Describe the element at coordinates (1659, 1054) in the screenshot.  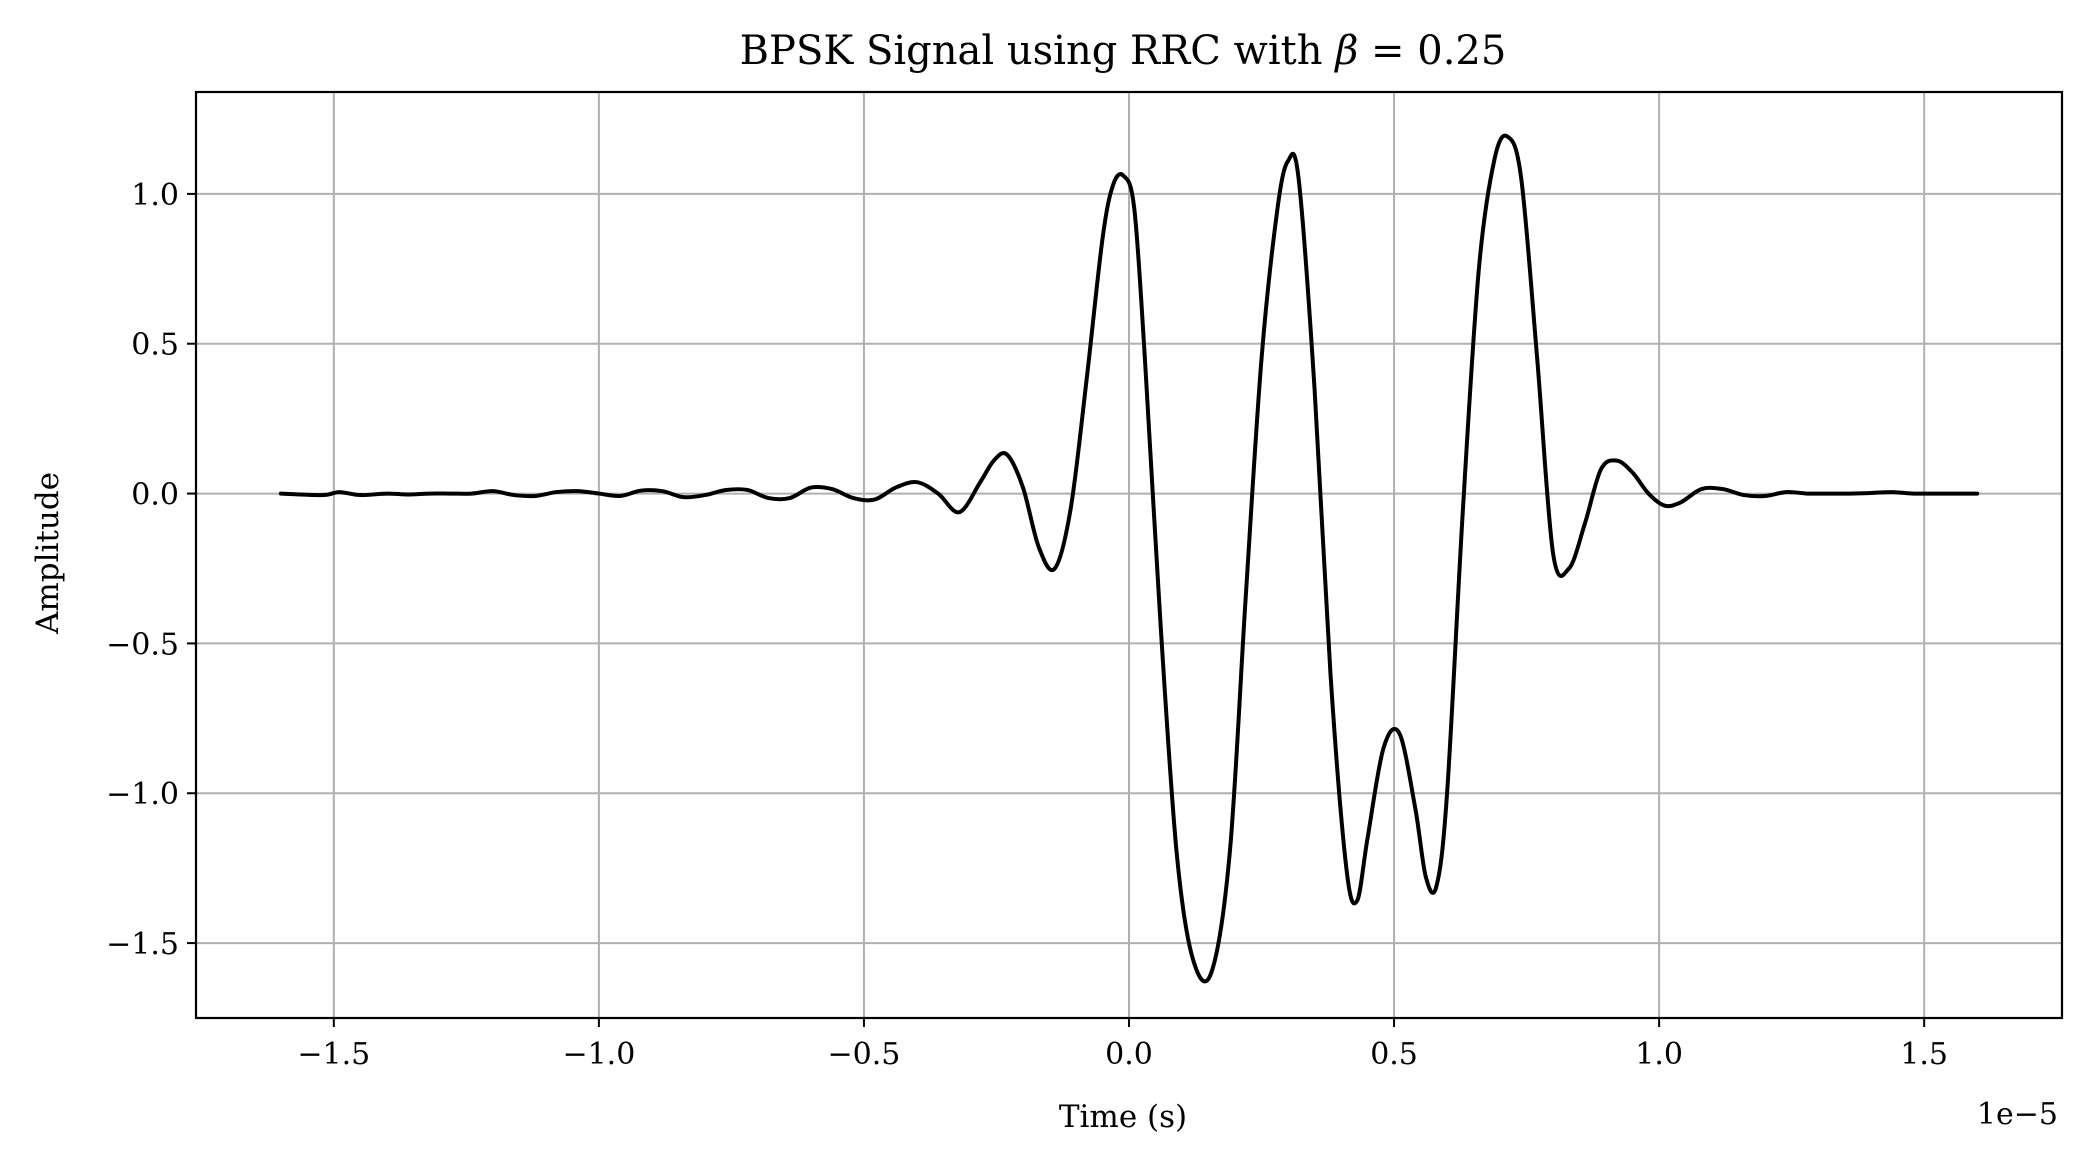
I see `x-tick-label: 1.0` at that location.